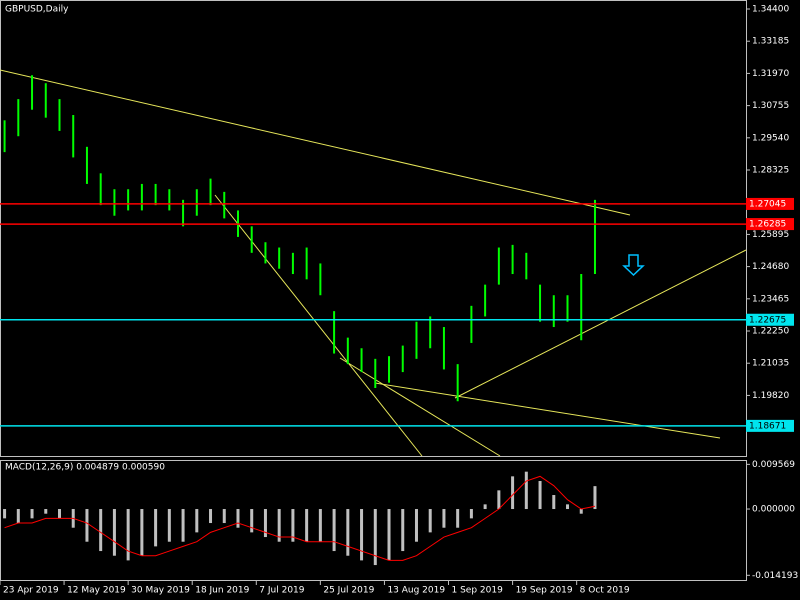  I want to click on x-tick-label: 19 Sep 2019, so click(544, 591).